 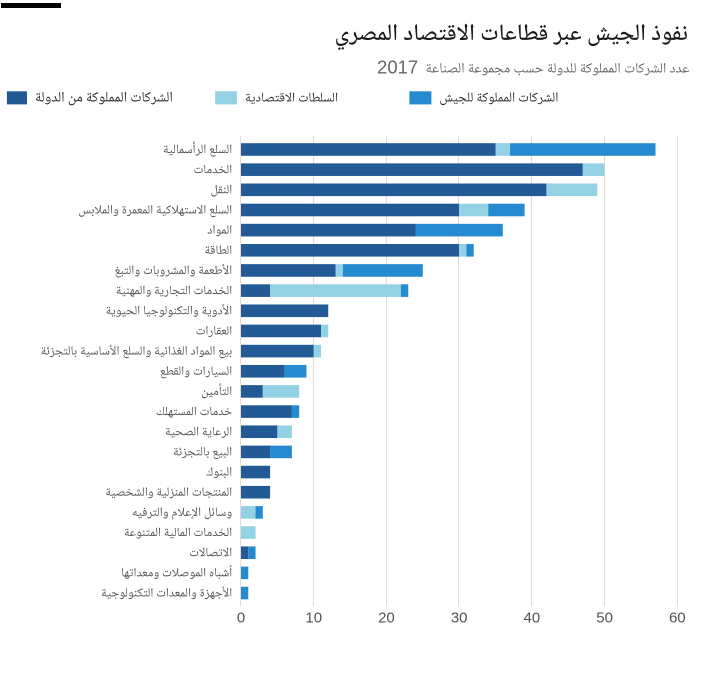 What do you see at coordinates (386, 618) in the screenshot?
I see `svg-text: 20` at bounding box center [386, 618].